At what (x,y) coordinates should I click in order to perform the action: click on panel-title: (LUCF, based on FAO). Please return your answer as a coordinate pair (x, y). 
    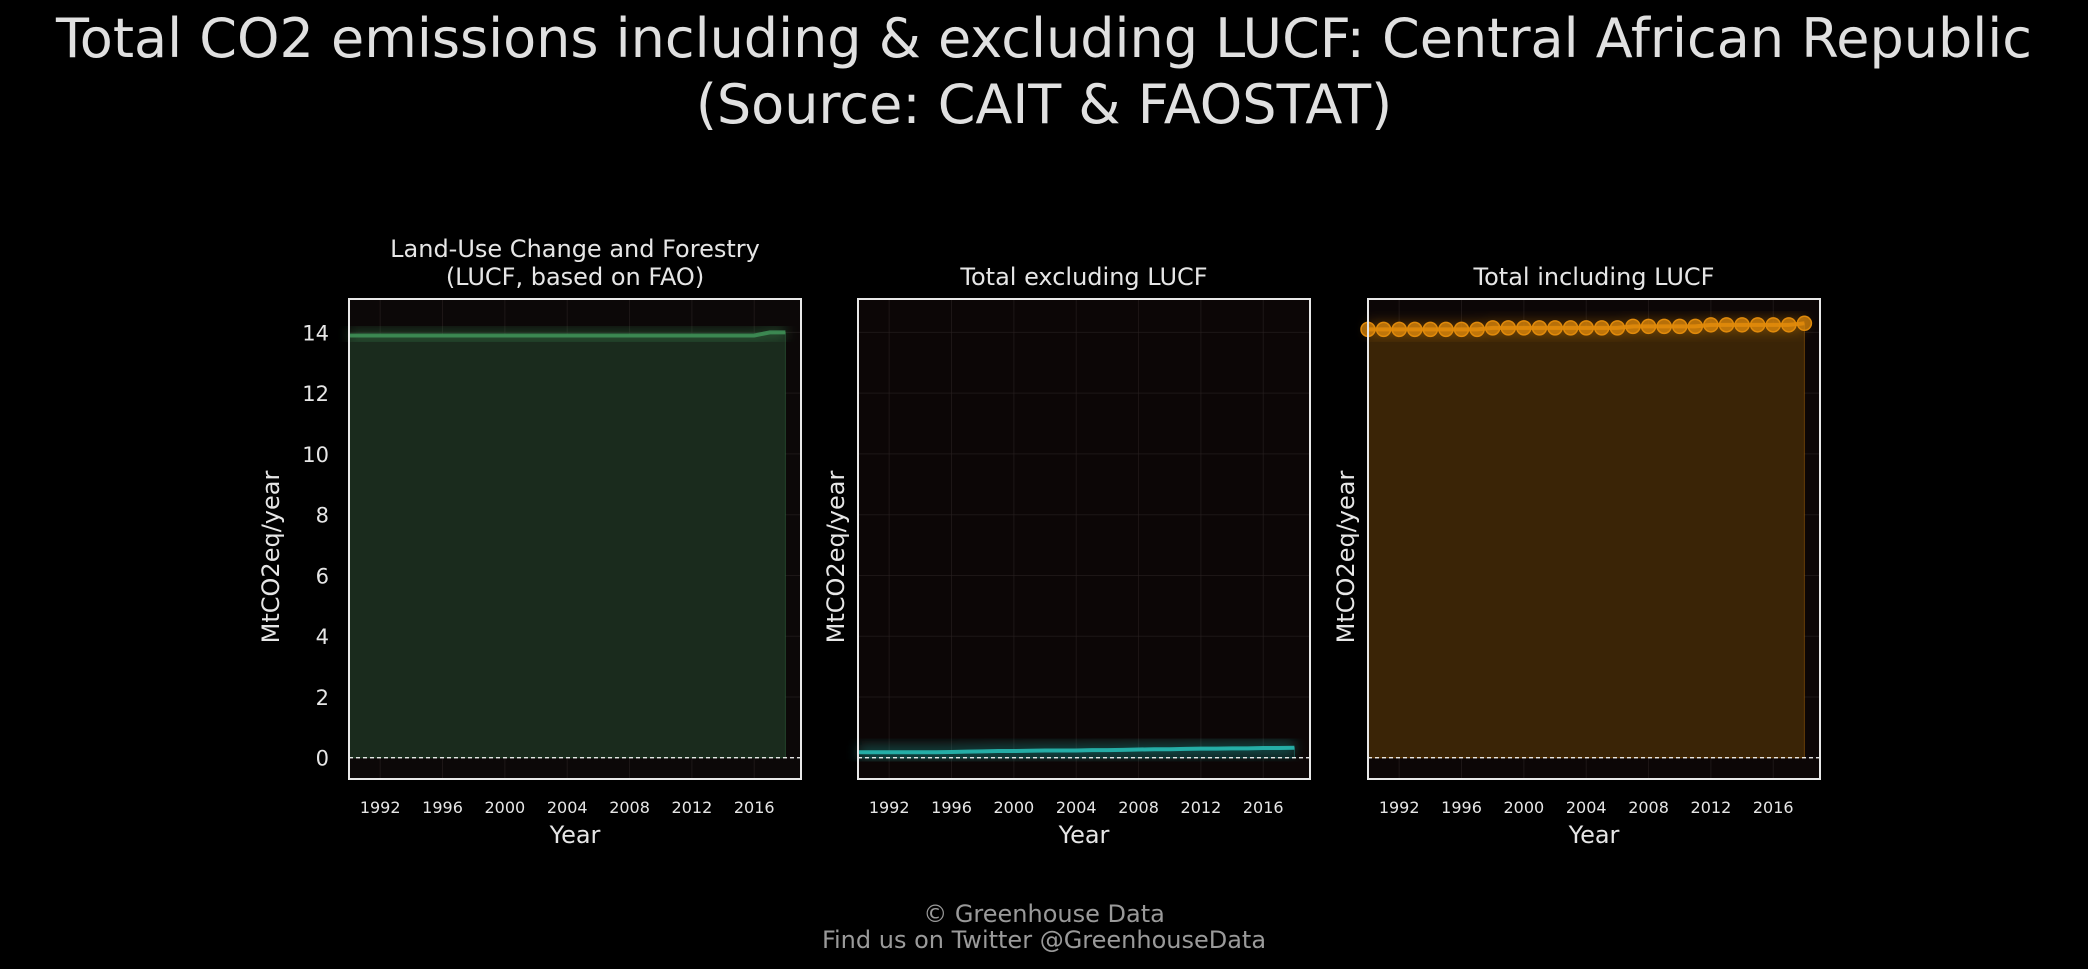
    Looking at the image, I should click on (575, 277).